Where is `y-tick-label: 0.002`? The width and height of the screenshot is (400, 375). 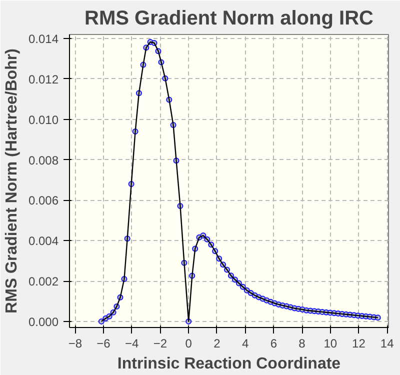 y-tick-label: 0.002 is located at coordinates (43, 281).